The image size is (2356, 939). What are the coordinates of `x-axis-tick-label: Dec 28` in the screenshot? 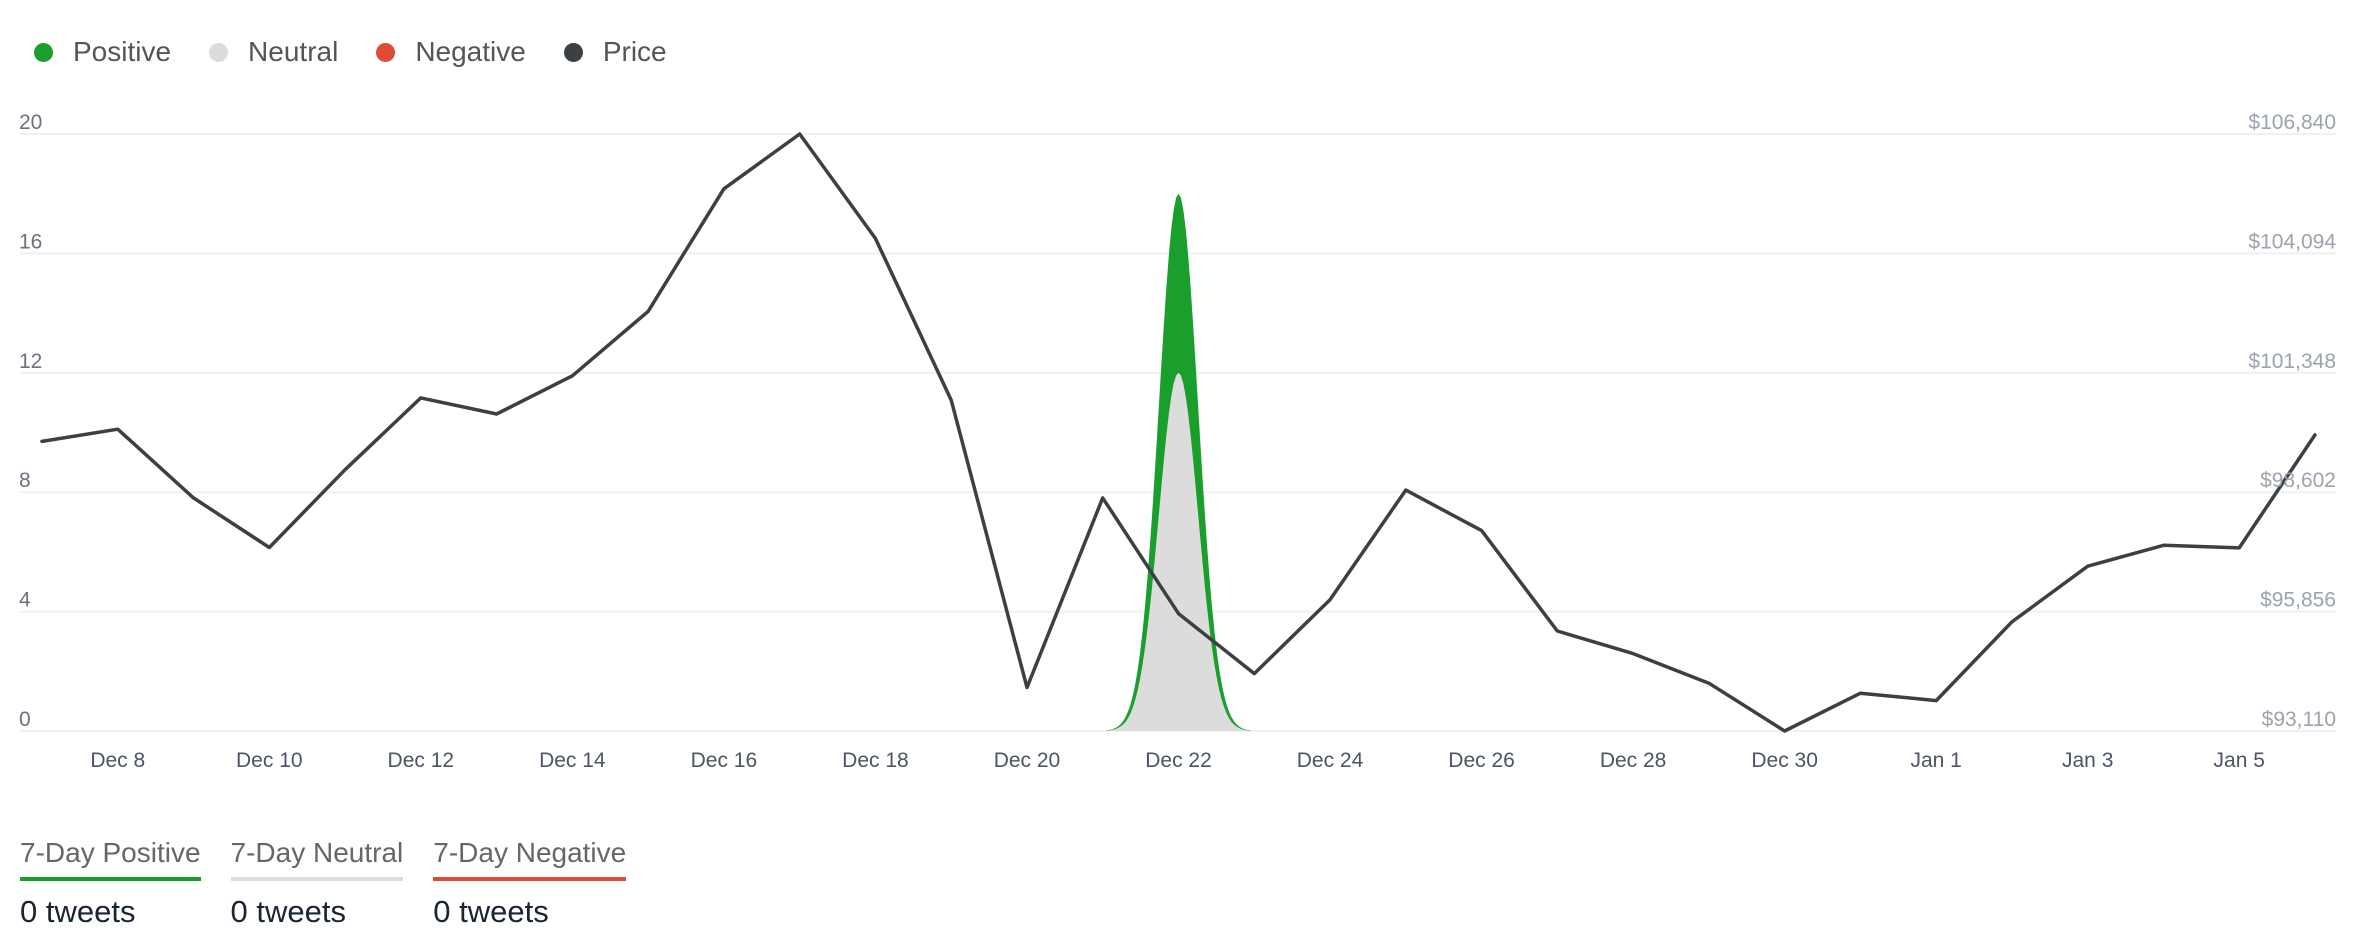 It's located at (1633, 760).